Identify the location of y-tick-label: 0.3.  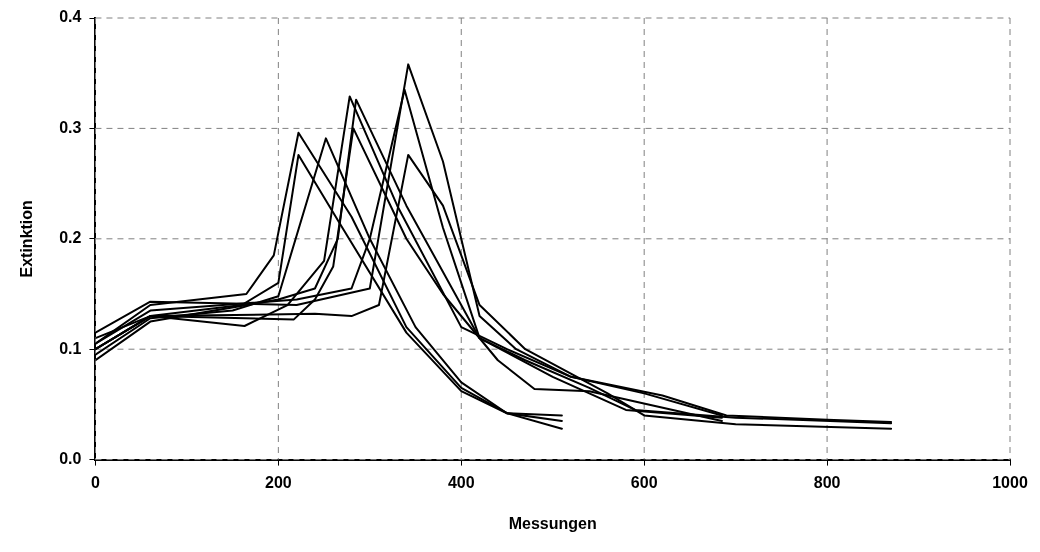
(70, 127).